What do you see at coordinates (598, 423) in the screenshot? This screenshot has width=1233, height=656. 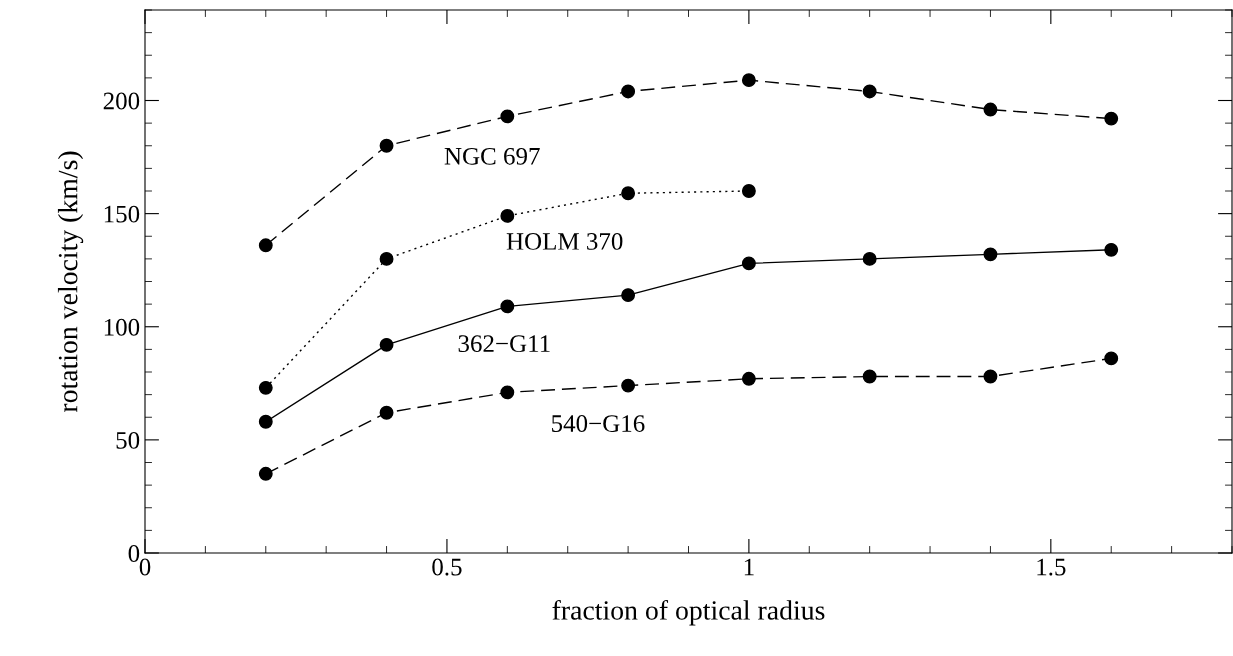 I see `series-label: 540−G16` at bounding box center [598, 423].